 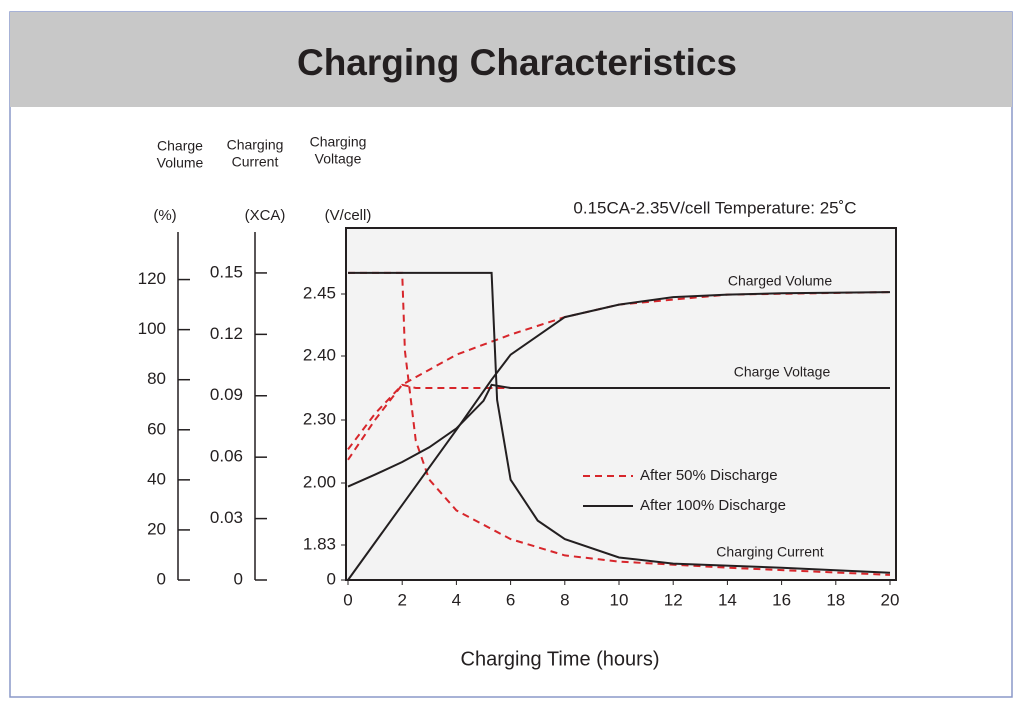 I want to click on x-tick-label: 16, so click(x=781, y=599).